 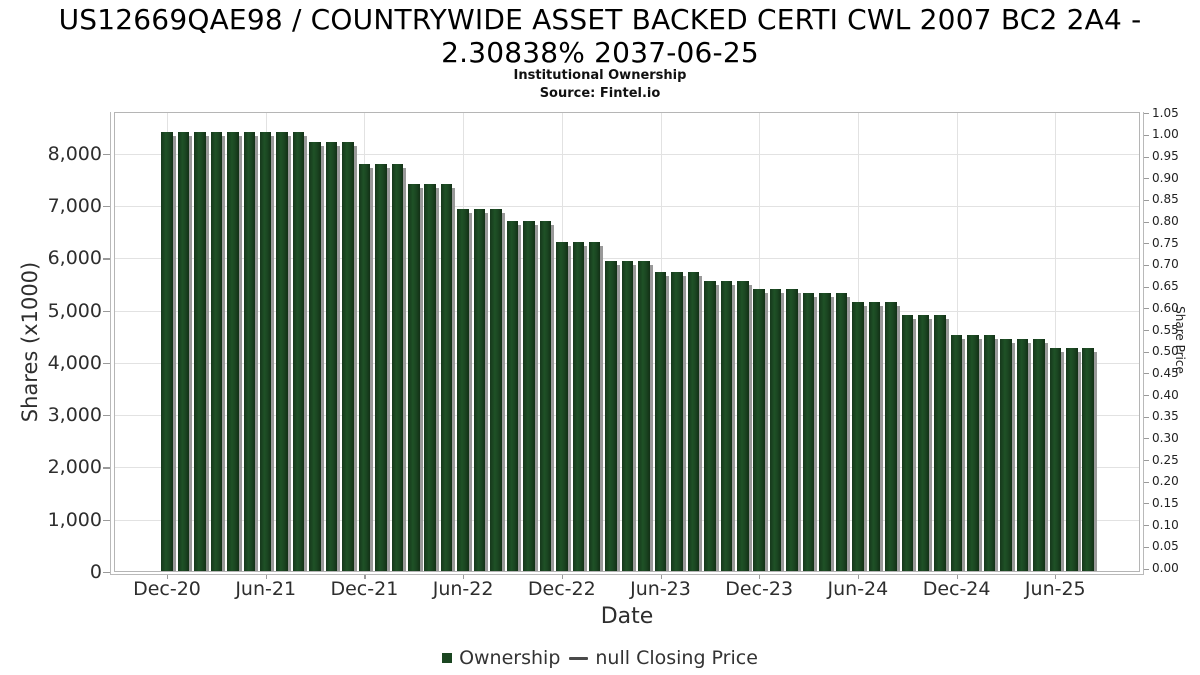 What do you see at coordinates (759, 589) in the screenshot?
I see `x-tick-label: Dec-23` at bounding box center [759, 589].